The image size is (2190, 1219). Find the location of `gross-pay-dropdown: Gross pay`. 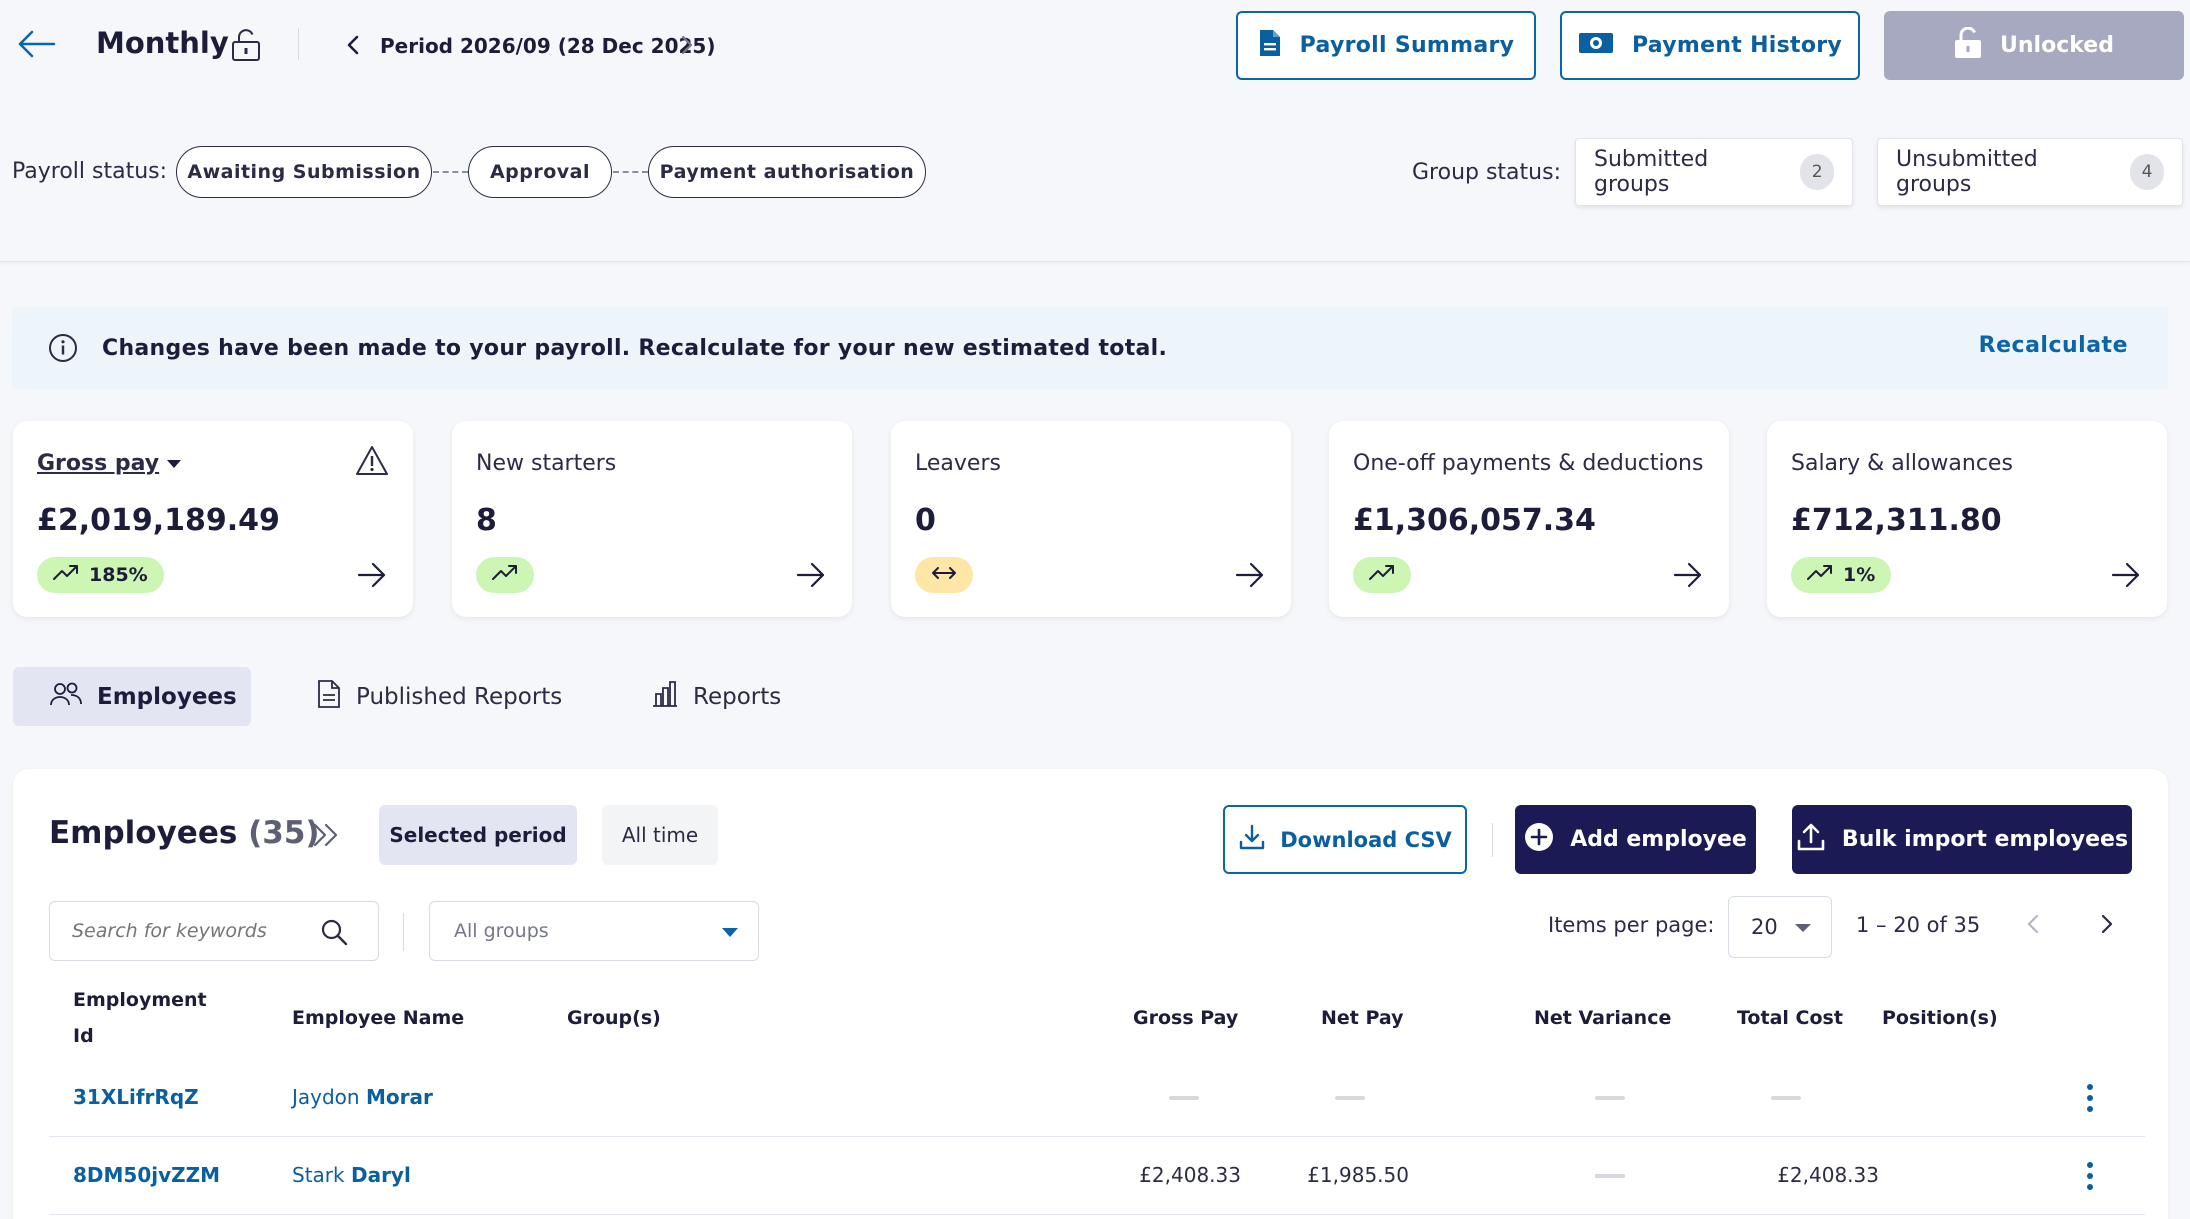

gross-pay-dropdown: Gross pay is located at coordinates (109, 463).